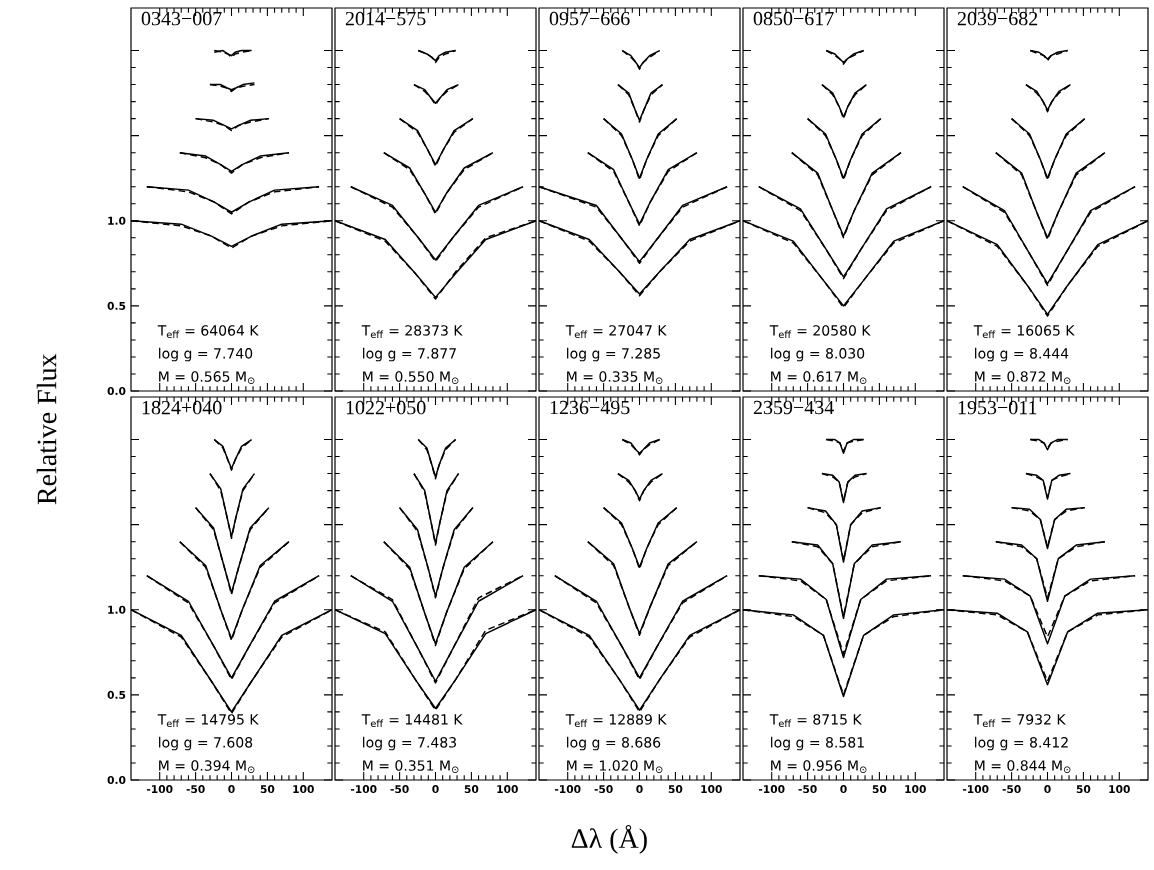  What do you see at coordinates (613, 354) in the screenshot?
I see `annotation: log g = 7.285` at bounding box center [613, 354].